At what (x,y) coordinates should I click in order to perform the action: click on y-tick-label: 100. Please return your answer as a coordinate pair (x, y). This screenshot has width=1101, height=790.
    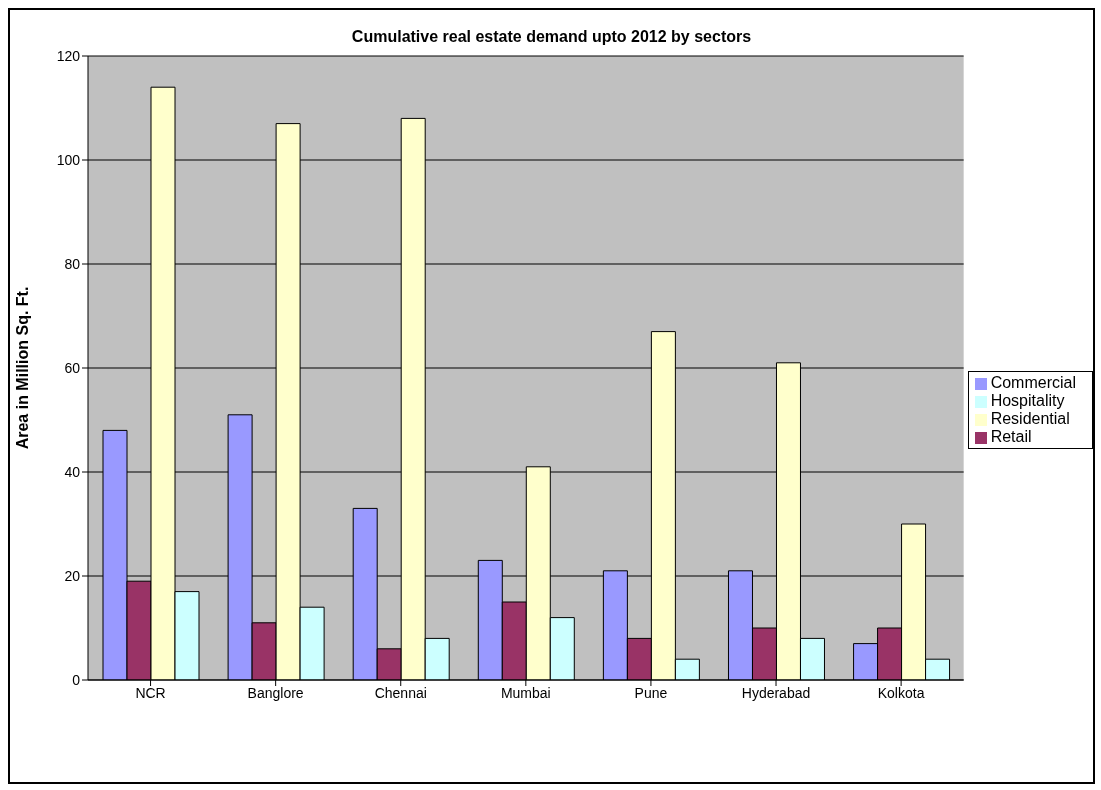
    Looking at the image, I should click on (68, 159).